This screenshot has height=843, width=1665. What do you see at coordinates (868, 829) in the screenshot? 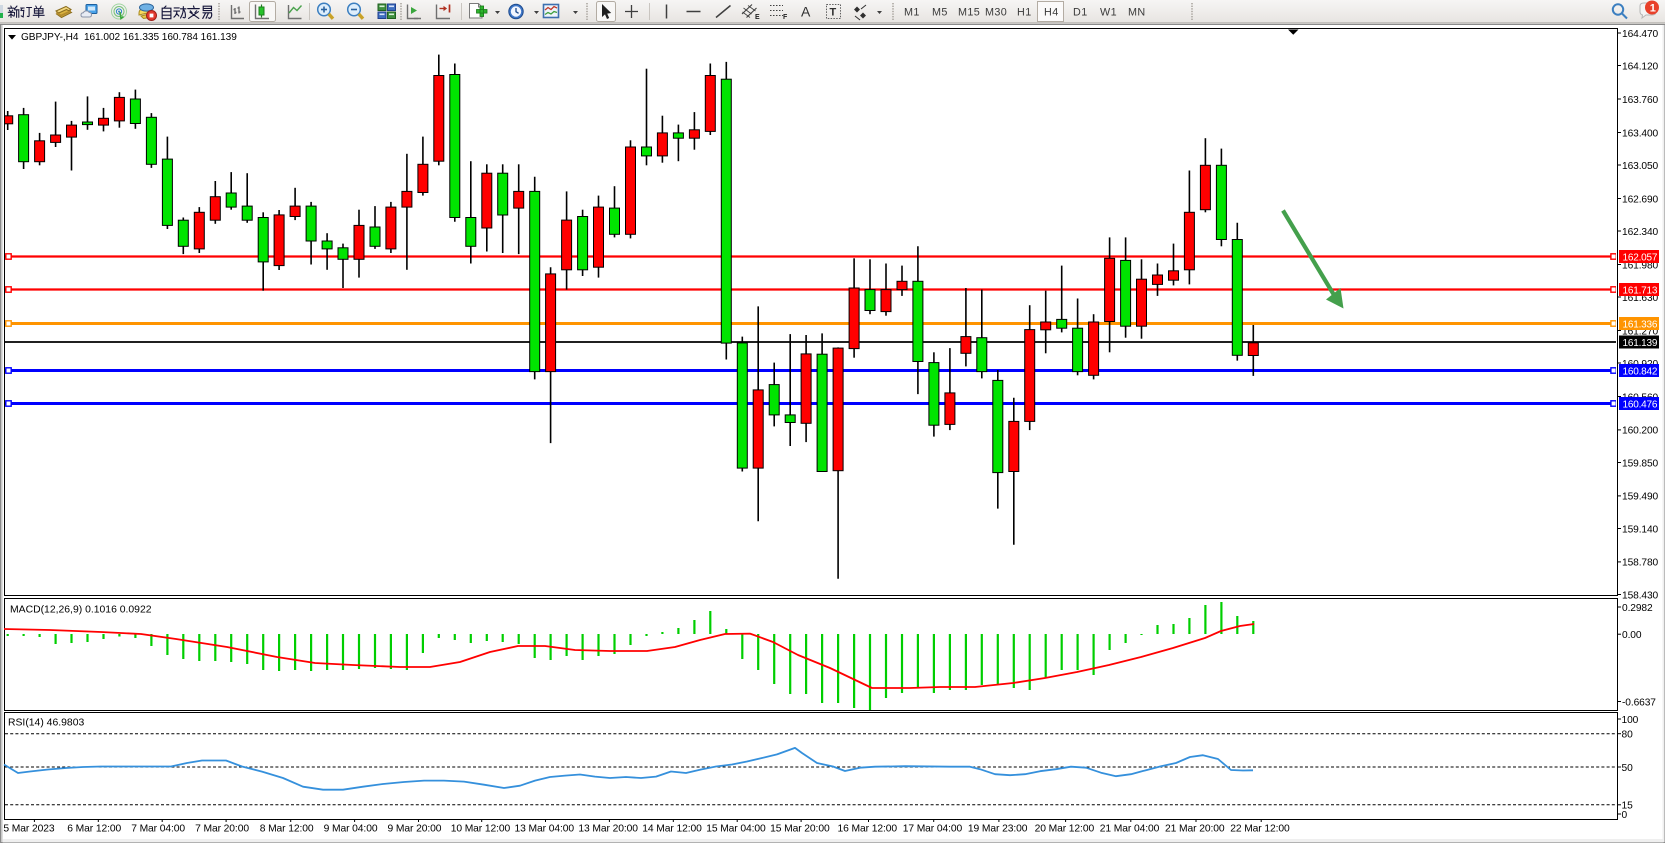
I see `svg-text: 16 Mar 12:00` at bounding box center [868, 829].